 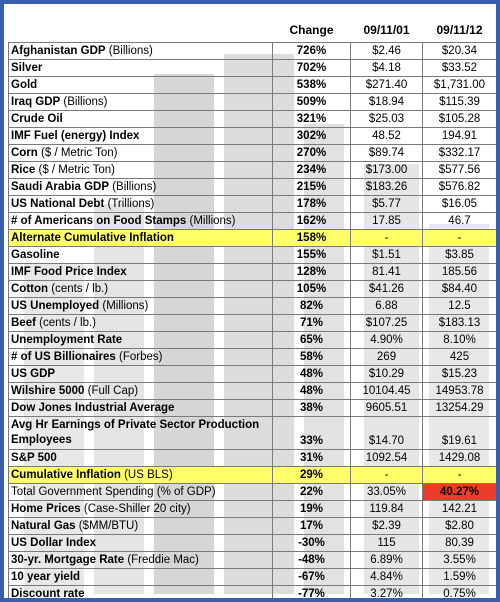 I want to click on row-name: 30-yr. Mortgage Rate, so click(x=68, y=559).